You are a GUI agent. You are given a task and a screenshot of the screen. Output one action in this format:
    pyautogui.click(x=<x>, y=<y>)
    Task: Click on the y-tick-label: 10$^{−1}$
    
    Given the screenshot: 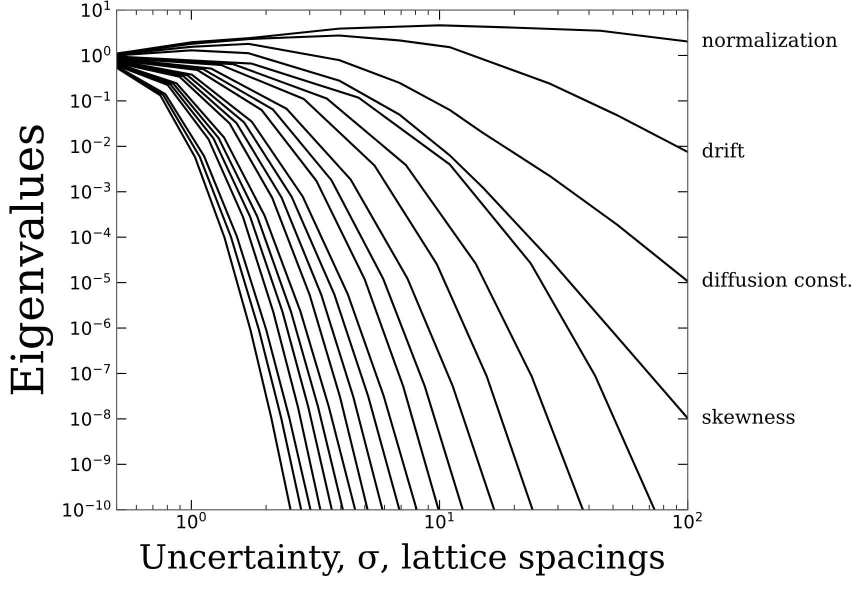 What is the action you would take?
    pyautogui.click(x=90, y=100)
    